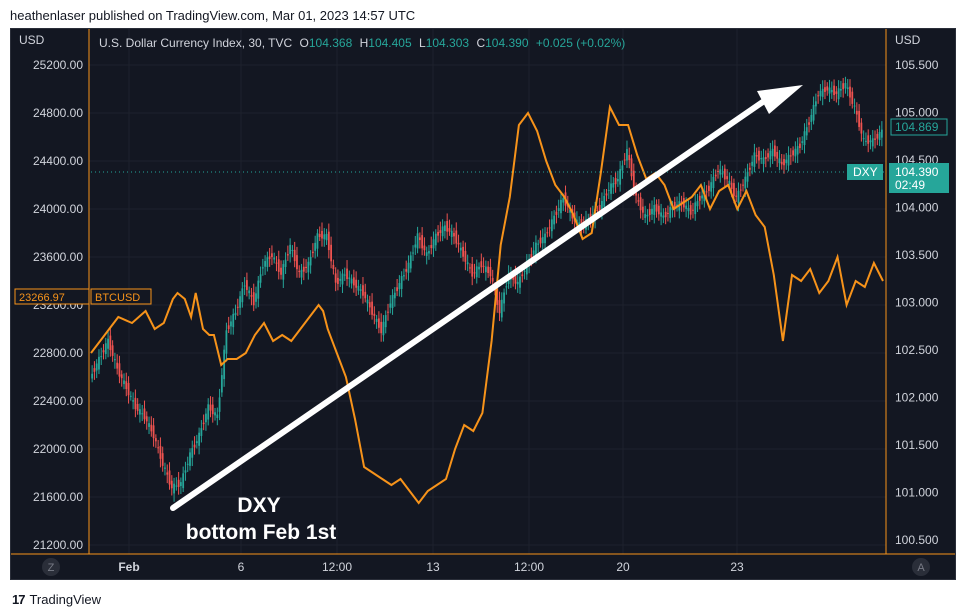 This screenshot has height=616, width=966. What do you see at coordinates (58, 113) in the screenshot?
I see `left-axis-tick: 24800.00` at bounding box center [58, 113].